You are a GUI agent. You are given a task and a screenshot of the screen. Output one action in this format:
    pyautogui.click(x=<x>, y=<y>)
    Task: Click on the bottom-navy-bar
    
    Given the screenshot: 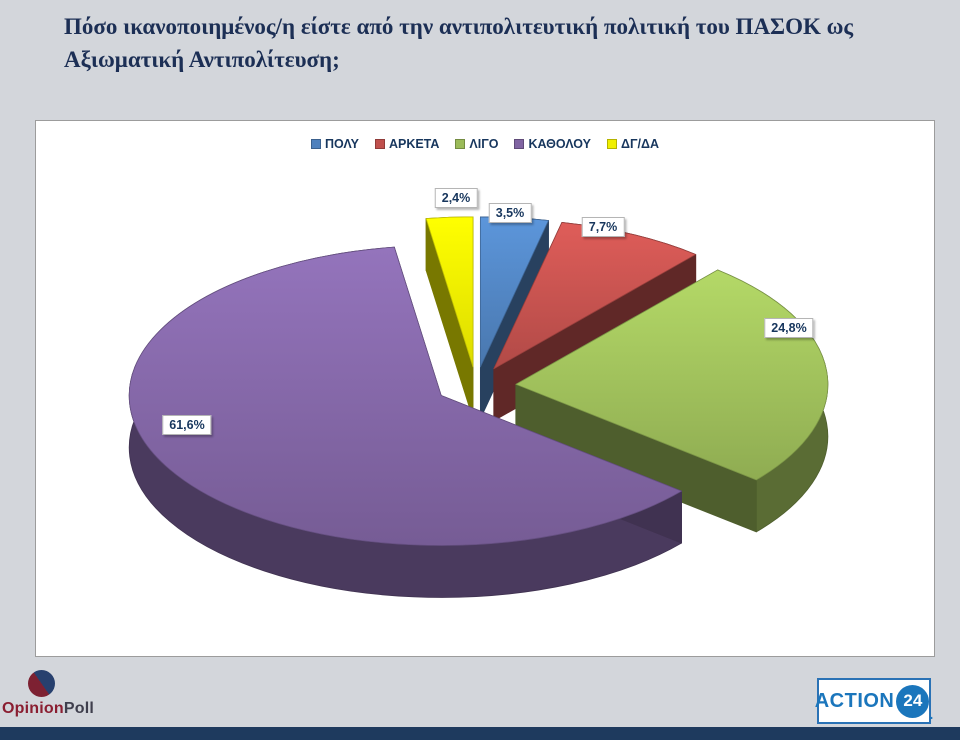 What is the action you would take?
    pyautogui.click(x=480, y=733)
    